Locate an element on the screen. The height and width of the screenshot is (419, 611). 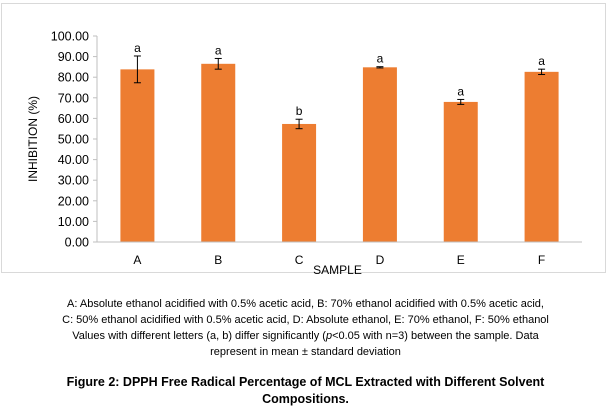
x-tick-label: A is located at coordinates (137, 260).